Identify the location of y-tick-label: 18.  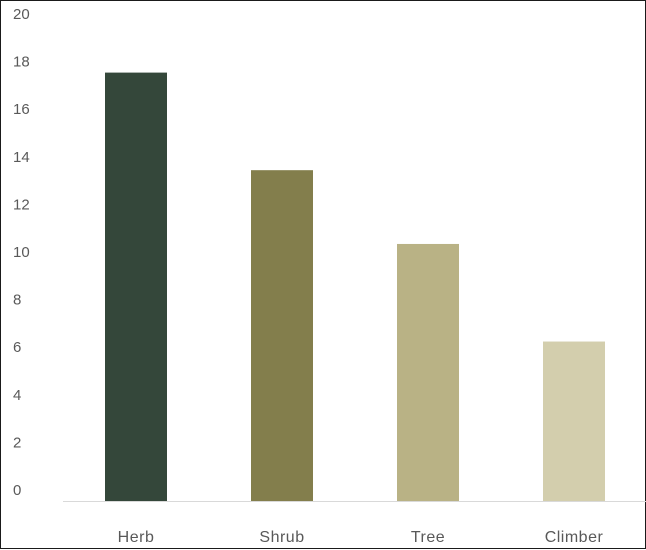
(21, 62).